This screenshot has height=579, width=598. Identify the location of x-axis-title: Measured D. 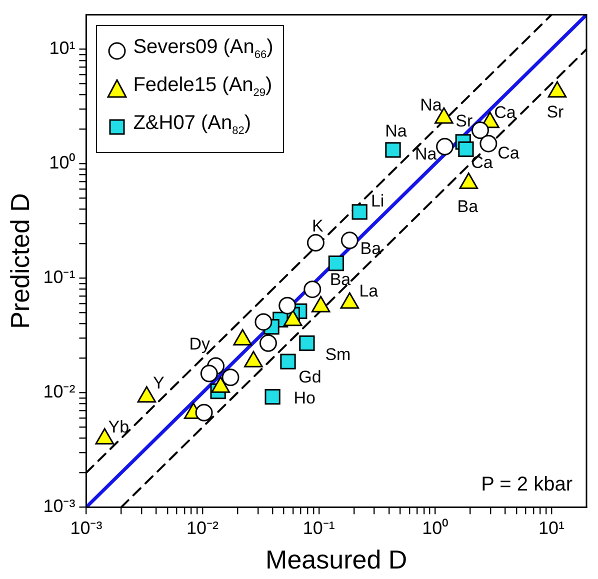
(337, 559).